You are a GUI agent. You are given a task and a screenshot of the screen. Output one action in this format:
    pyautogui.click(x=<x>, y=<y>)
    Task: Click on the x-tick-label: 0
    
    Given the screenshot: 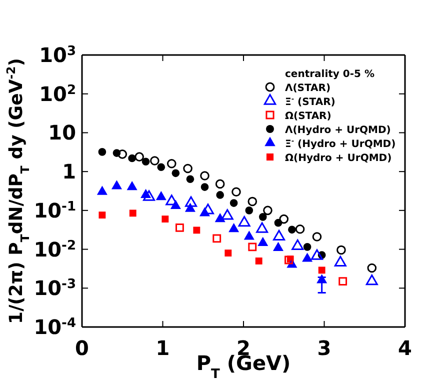 What is the action you would take?
    pyautogui.click(x=82, y=348)
    